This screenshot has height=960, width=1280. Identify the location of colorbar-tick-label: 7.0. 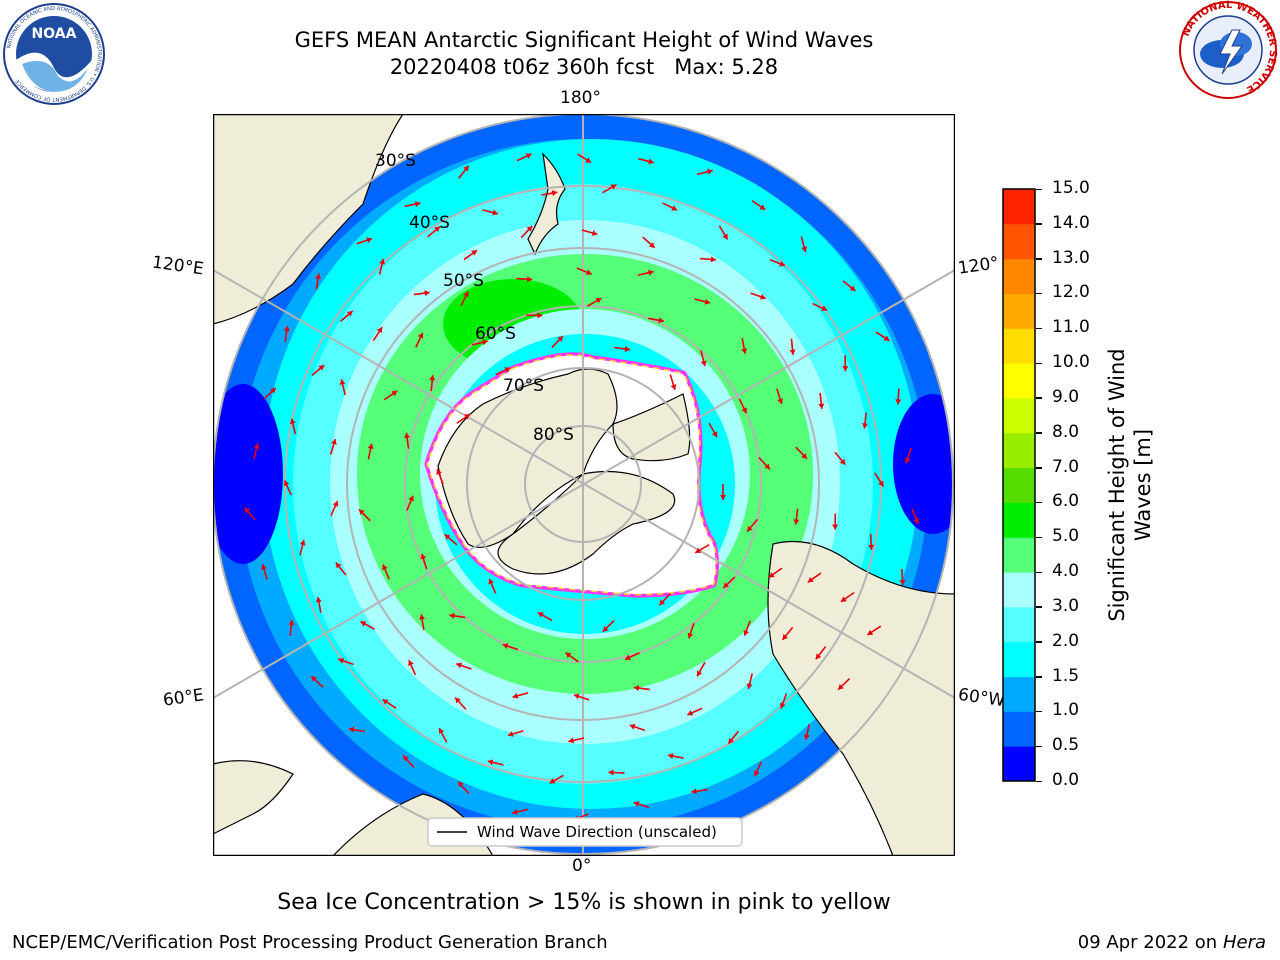
(1066, 466).